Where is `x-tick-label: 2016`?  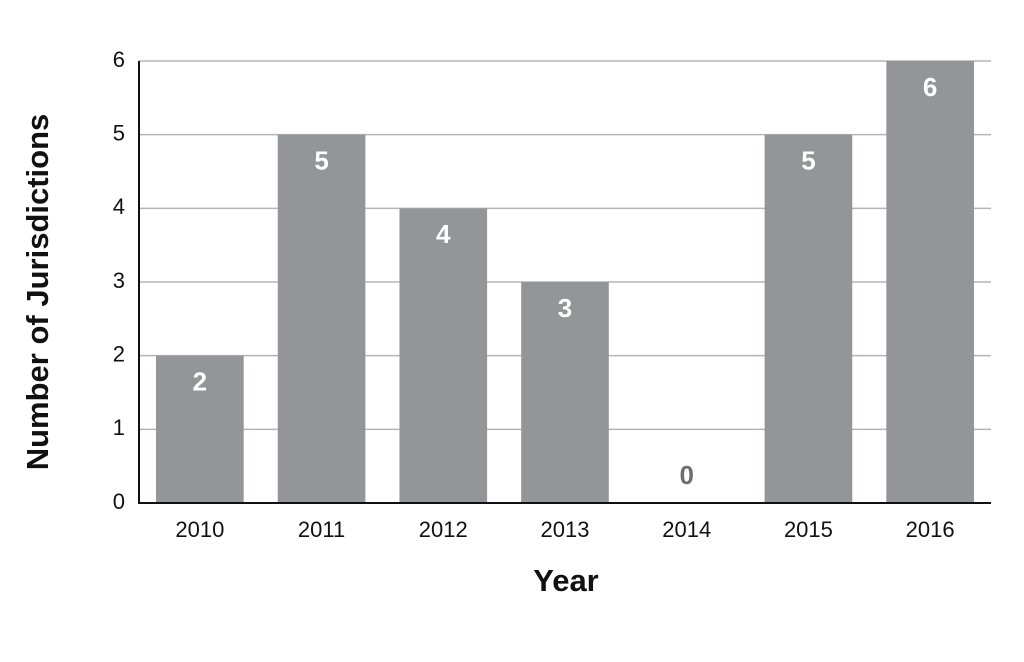
x-tick-label: 2016 is located at coordinates (930, 529).